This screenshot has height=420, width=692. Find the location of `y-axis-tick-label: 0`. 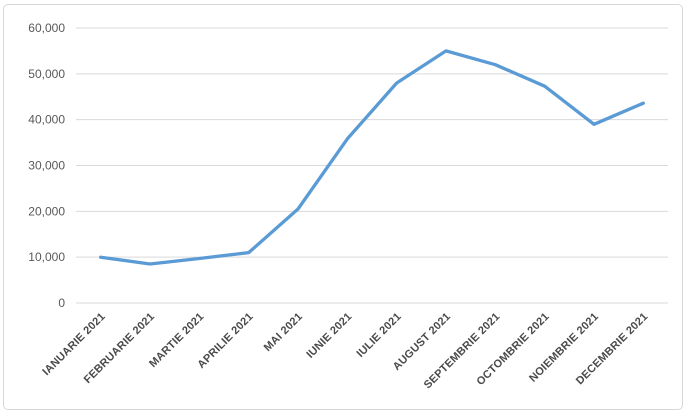

y-axis-tick-label: 0 is located at coordinates (61, 303).